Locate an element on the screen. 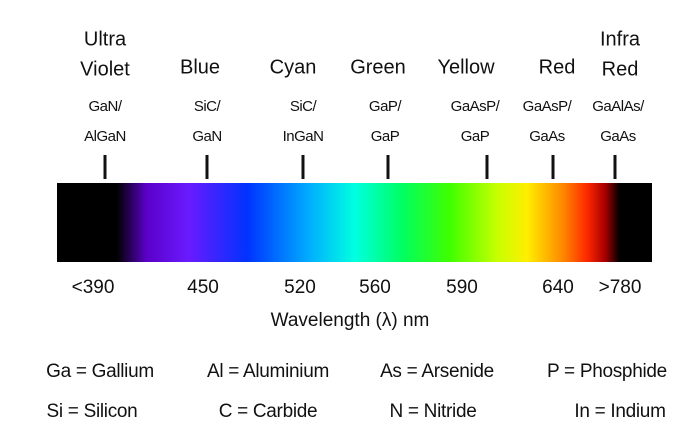 The width and height of the screenshot is (700, 437). legend-entry: C = Carbide is located at coordinates (268, 411).